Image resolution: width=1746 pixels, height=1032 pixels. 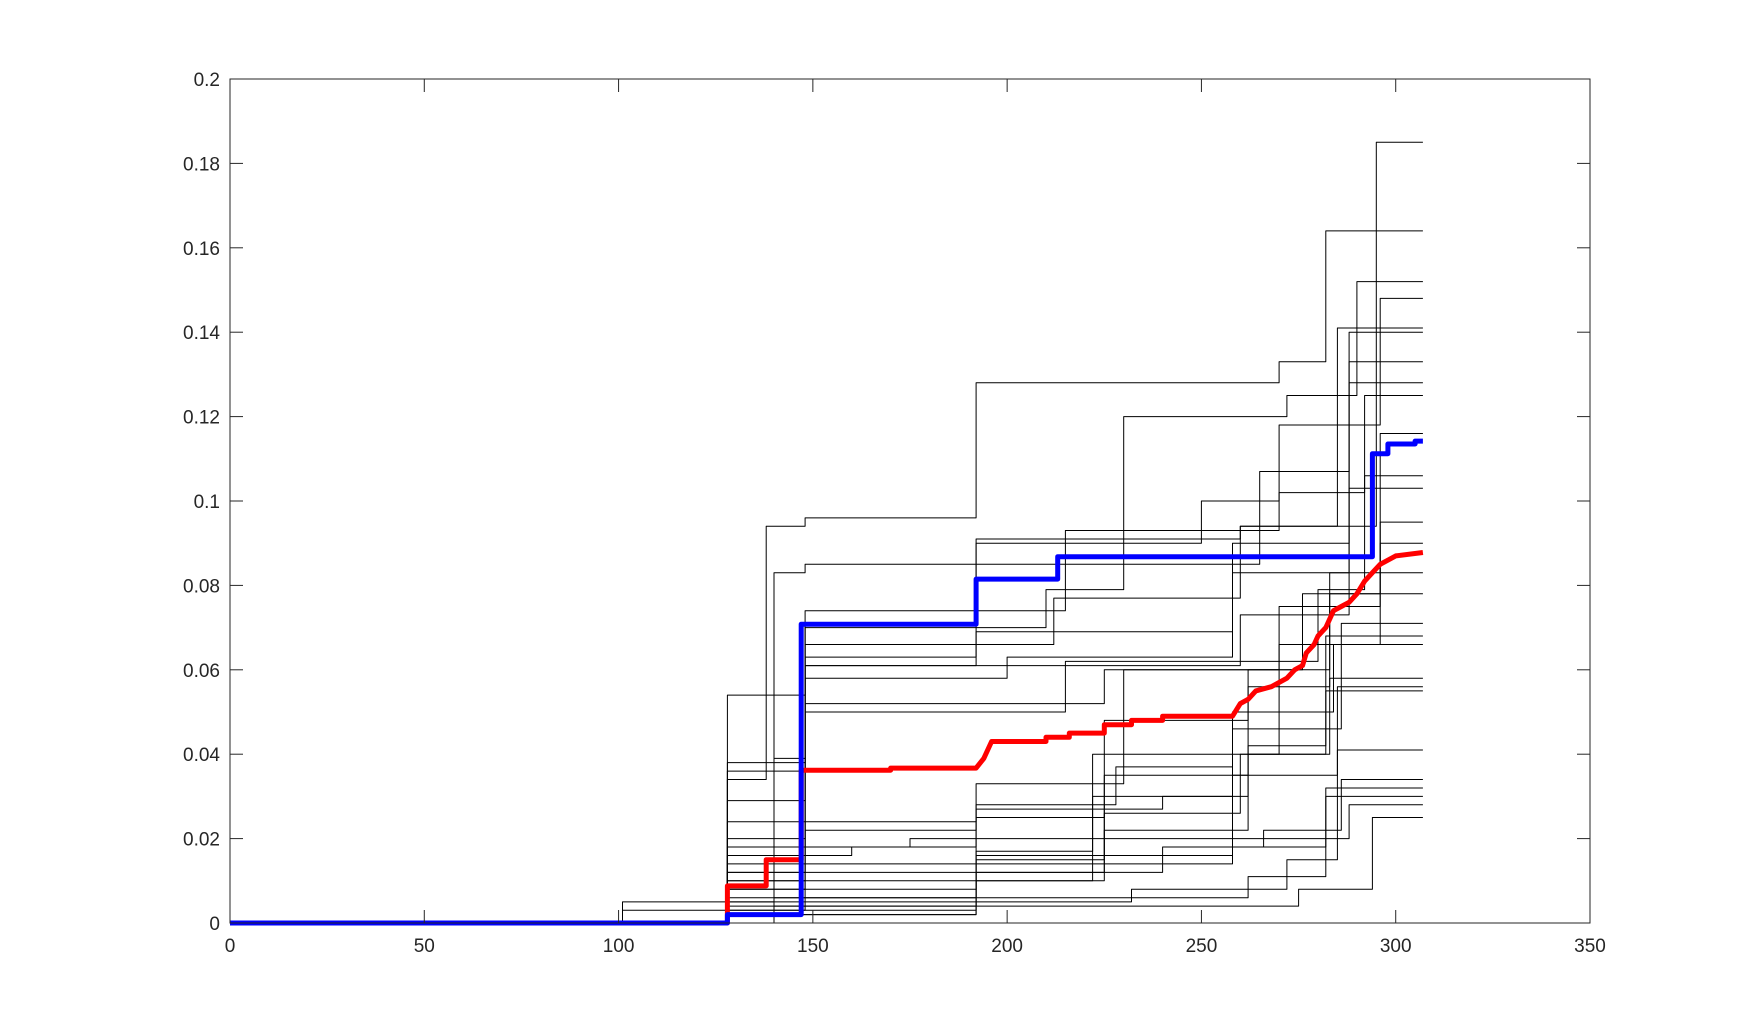 What do you see at coordinates (201, 586) in the screenshot?
I see `y-tick-label: 0.08` at bounding box center [201, 586].